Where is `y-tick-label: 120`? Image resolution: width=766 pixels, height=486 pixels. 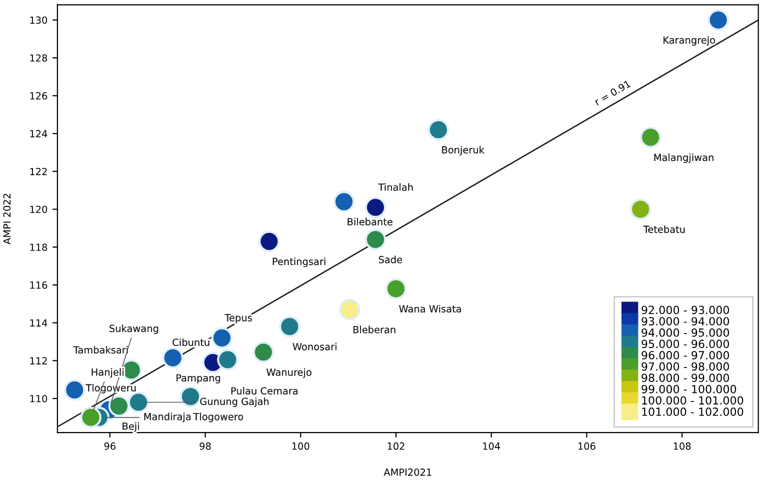 y-tick-label: 120 is located at coordinates (39, 210).